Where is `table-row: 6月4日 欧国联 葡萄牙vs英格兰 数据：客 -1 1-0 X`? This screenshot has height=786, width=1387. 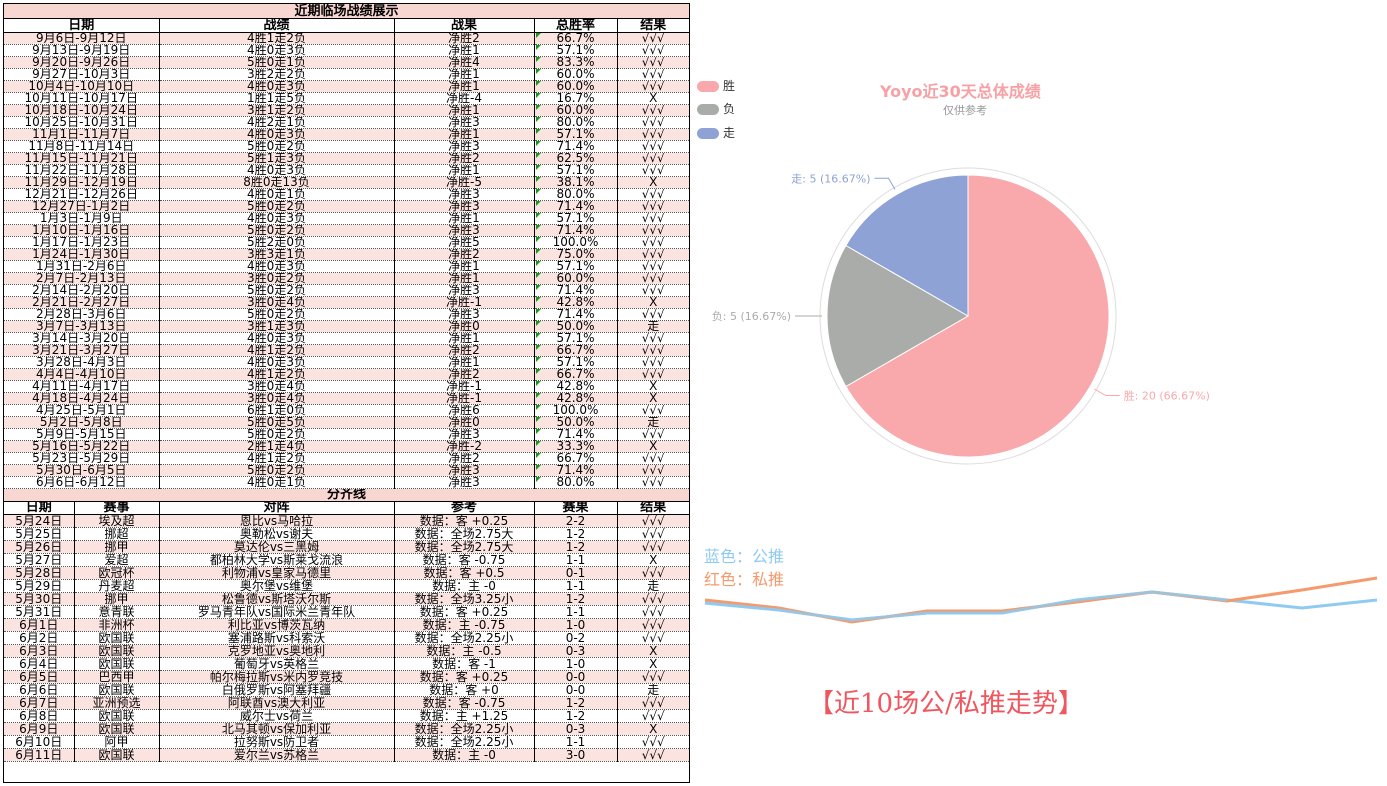 table-row: 6月4日 欧国联 葡萄牙vs英格兰 数据：客 -1 1-0 X is located at coordinates (346, 664).